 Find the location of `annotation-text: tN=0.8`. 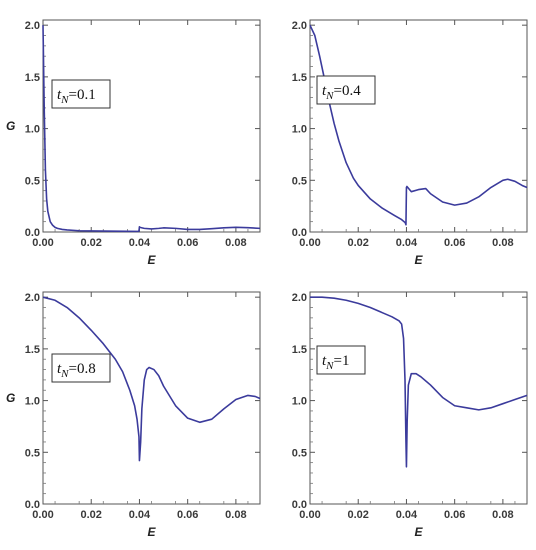

annotation-text: tN=0.8 is located at coordinates (76, 370).